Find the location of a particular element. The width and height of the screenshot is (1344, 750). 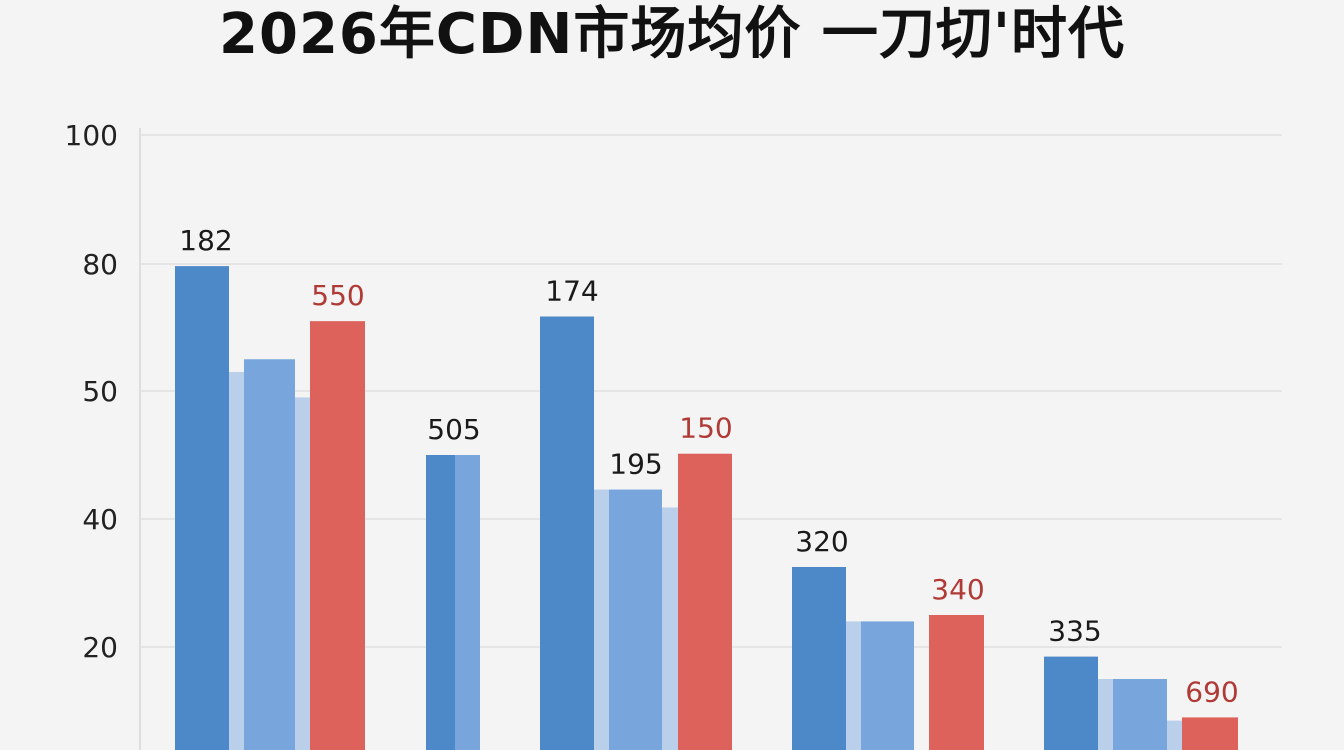

data-label: 150 is located at coordinates (705, 428).